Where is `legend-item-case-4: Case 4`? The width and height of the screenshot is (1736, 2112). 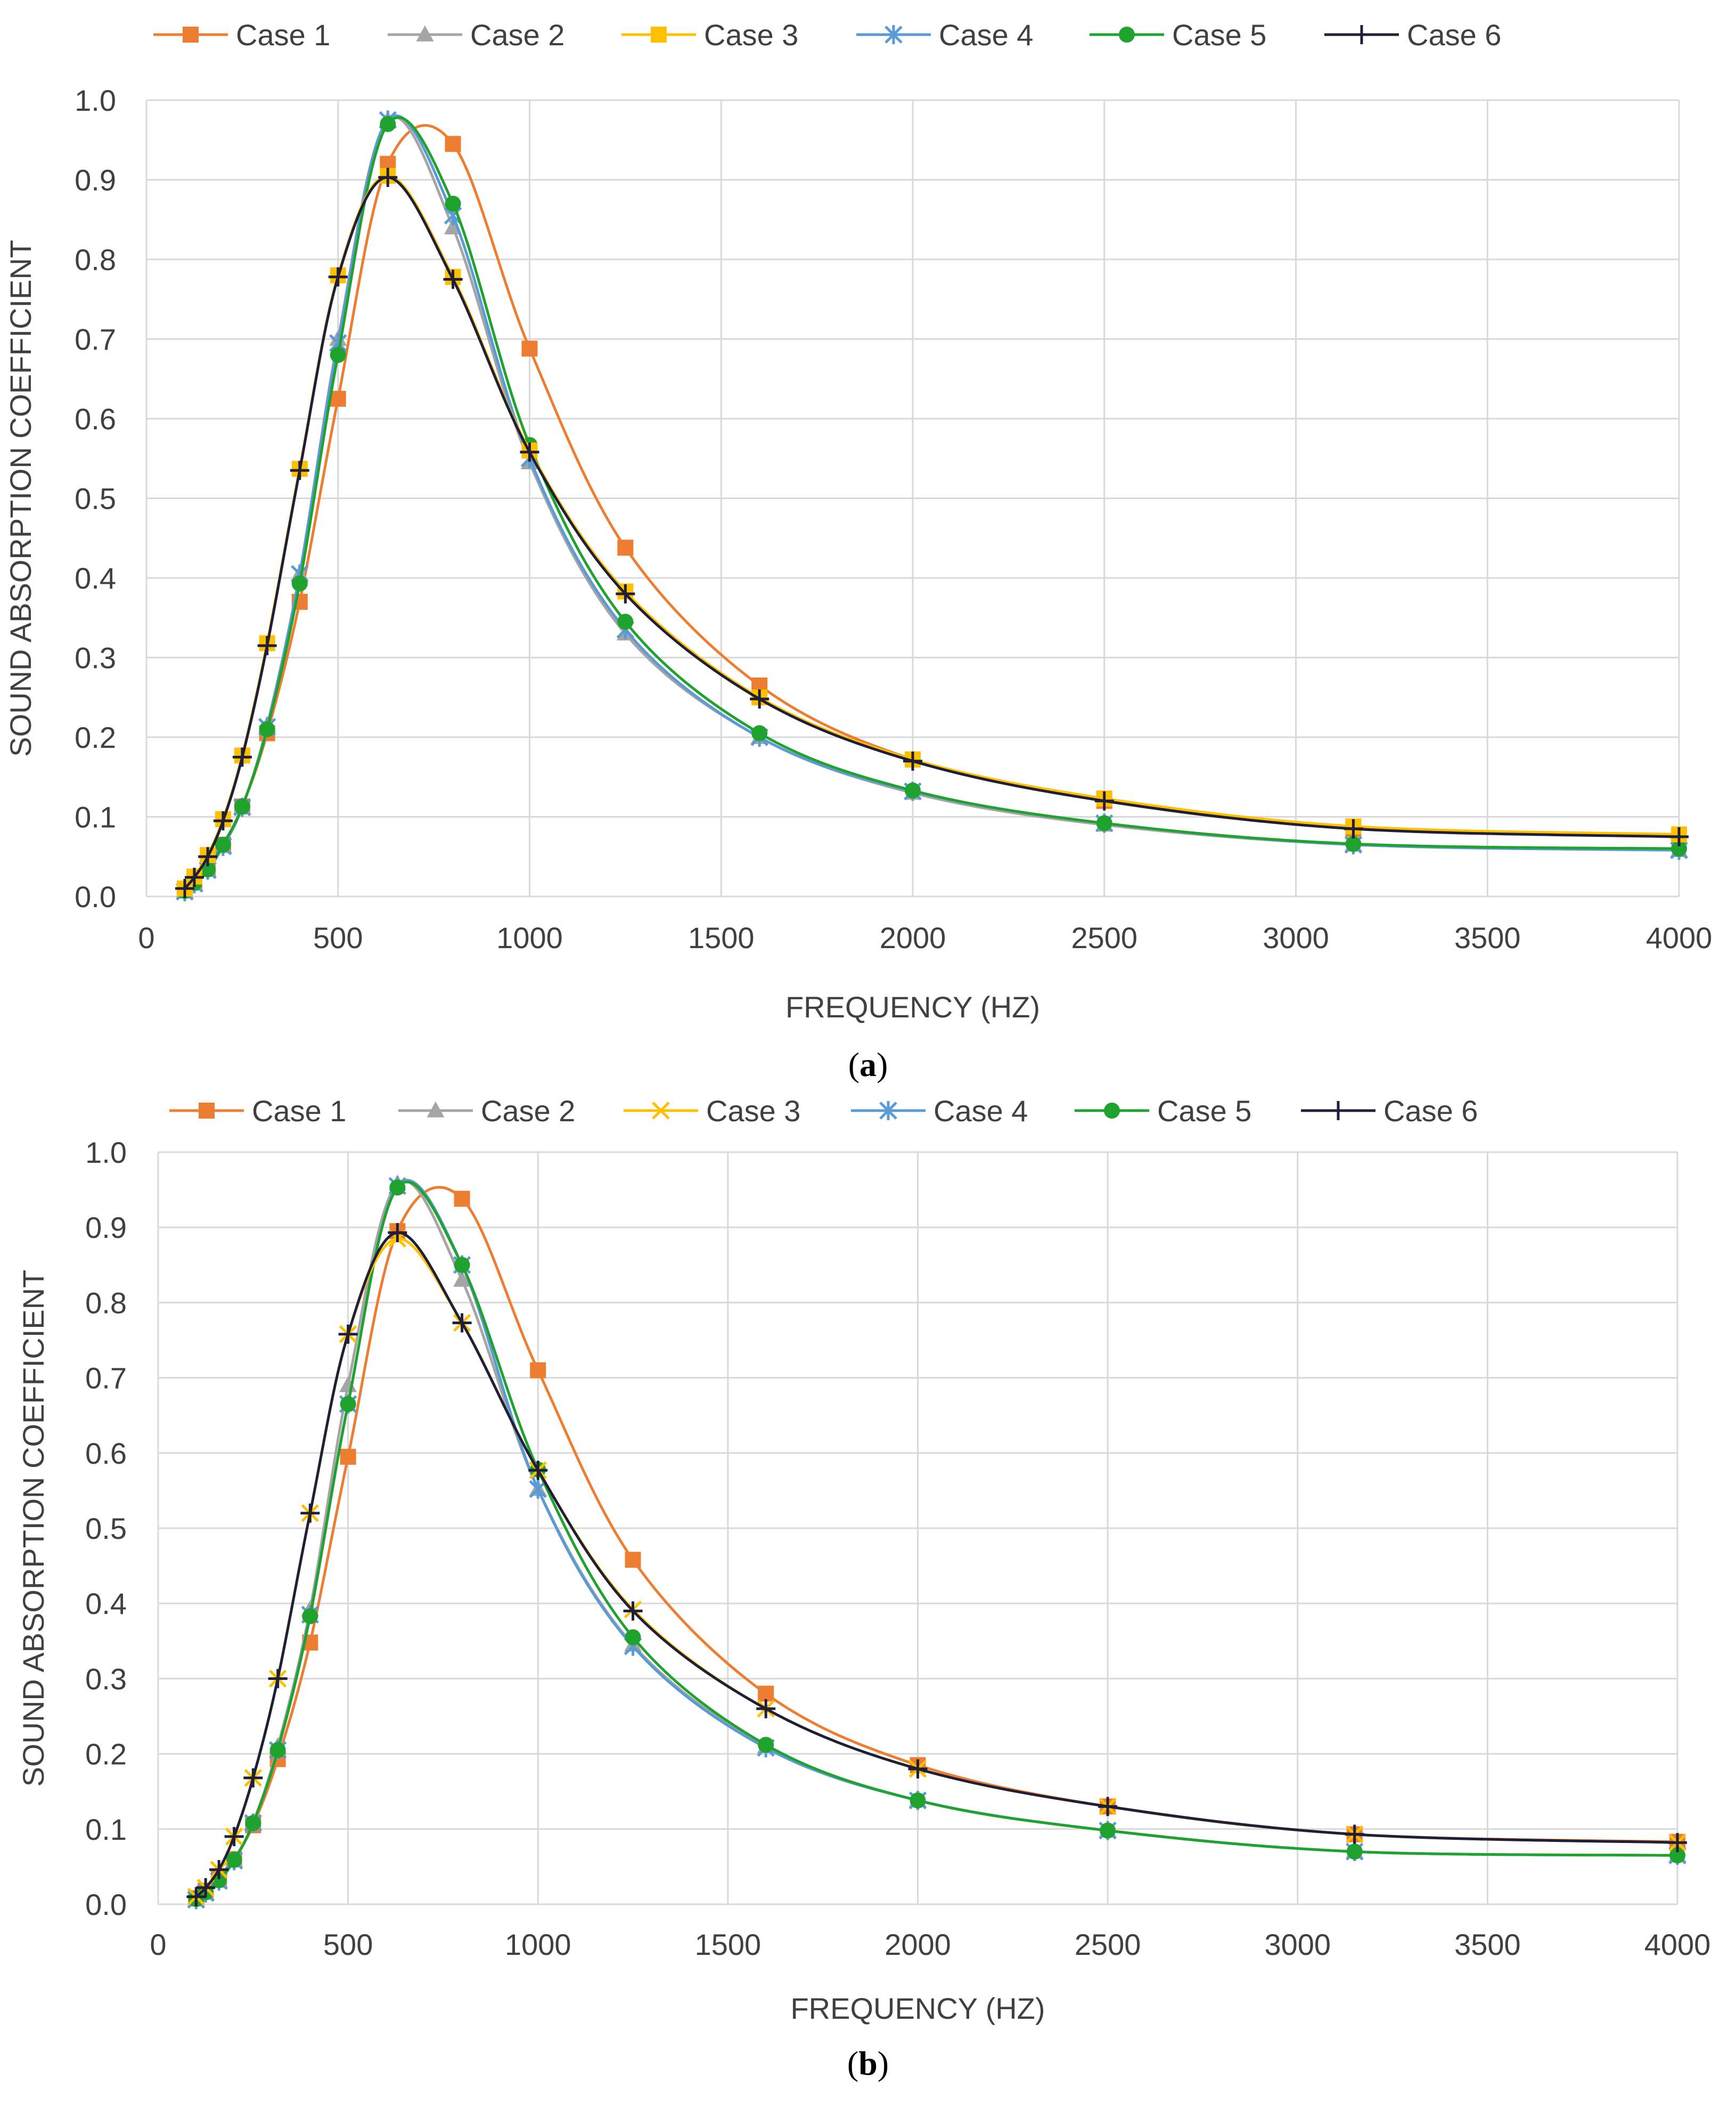 legend-item-case-4: Case 4 is located at coordinates (939, 1111).